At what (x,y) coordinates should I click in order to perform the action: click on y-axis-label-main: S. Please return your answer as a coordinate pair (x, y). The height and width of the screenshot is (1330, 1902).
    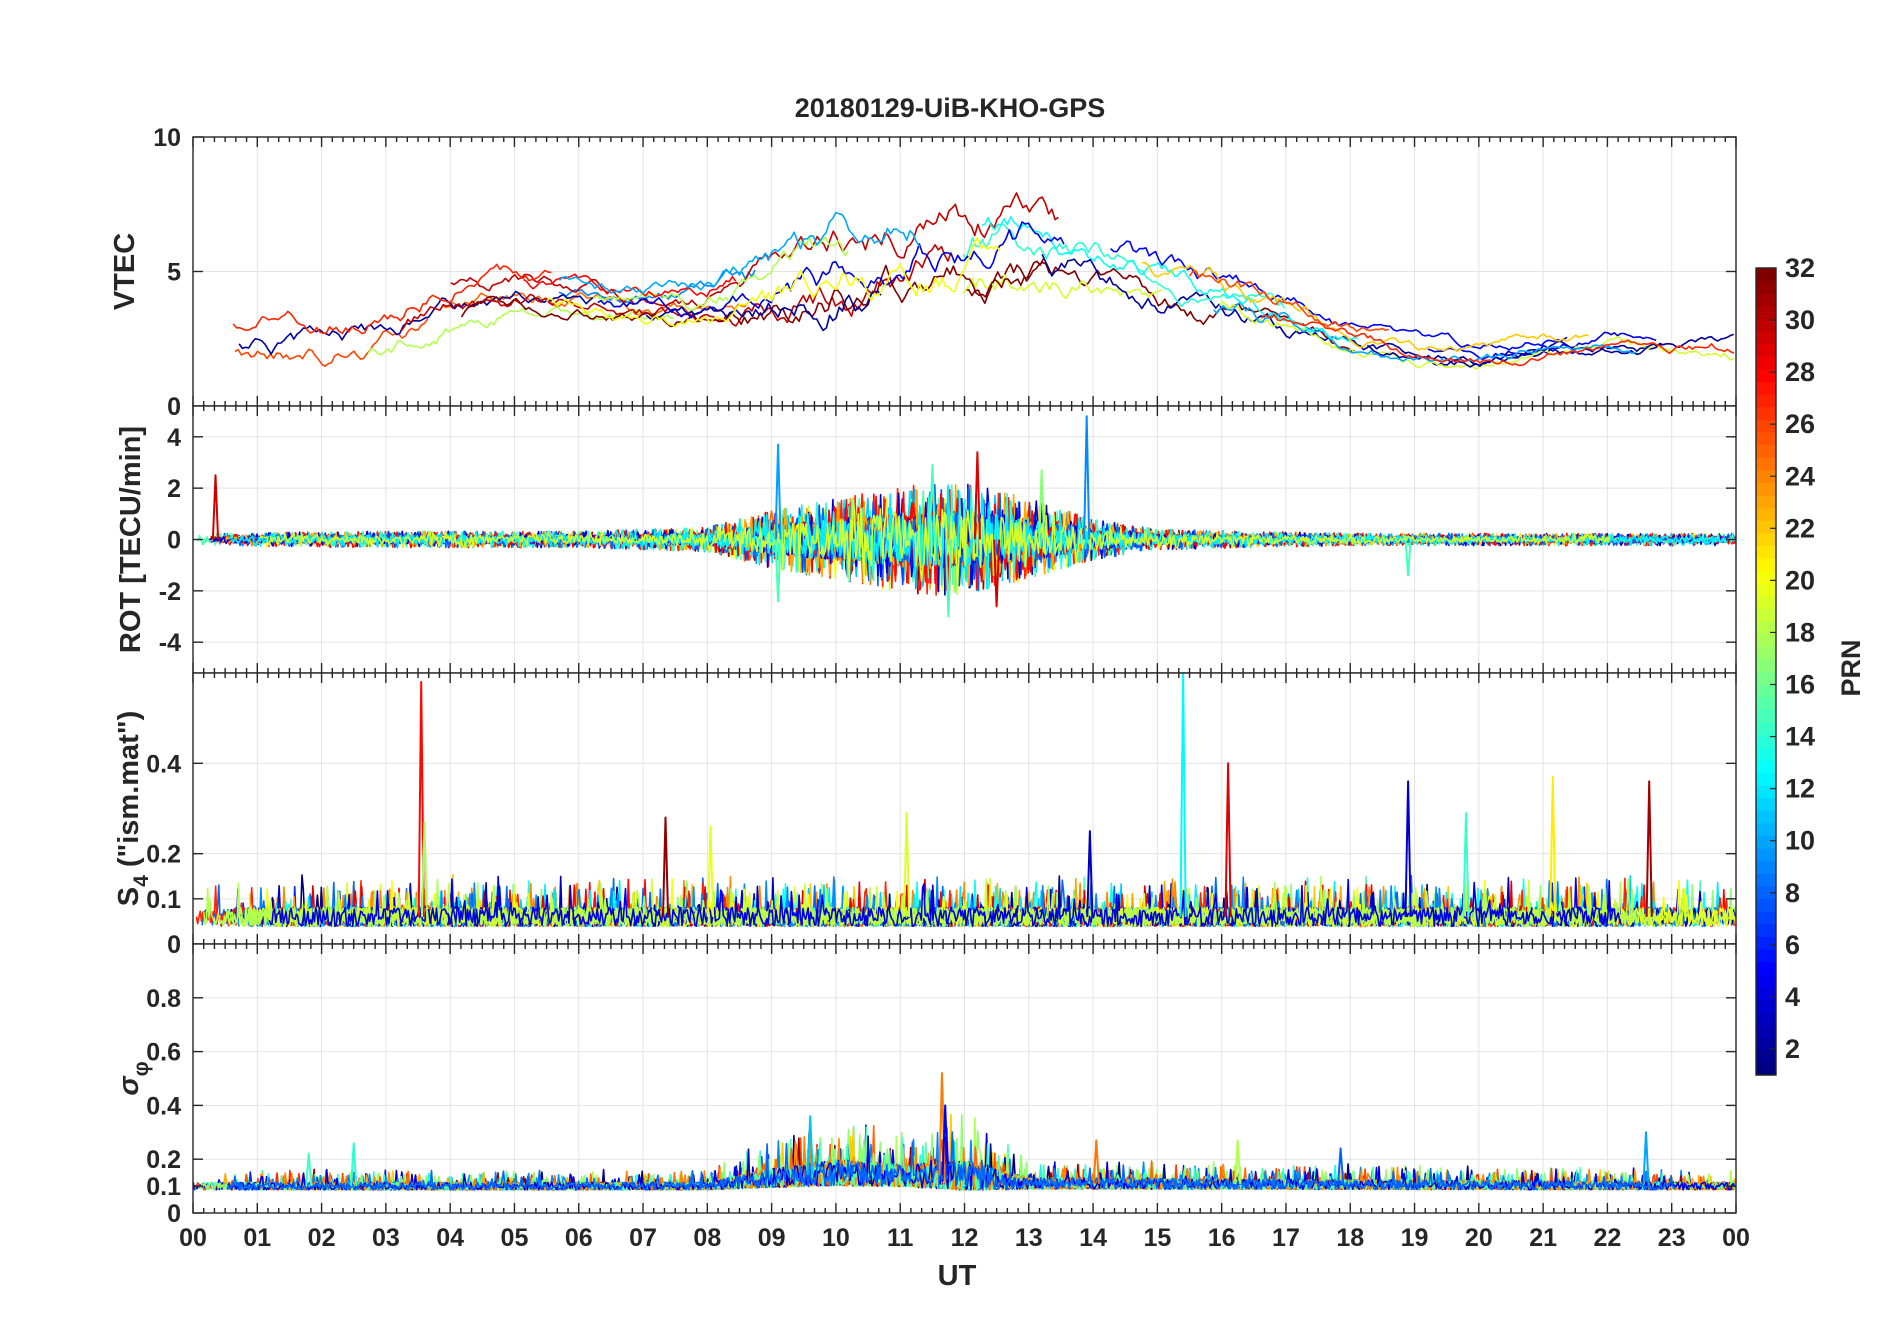
    Looking at the image, I should click on (129, 896).